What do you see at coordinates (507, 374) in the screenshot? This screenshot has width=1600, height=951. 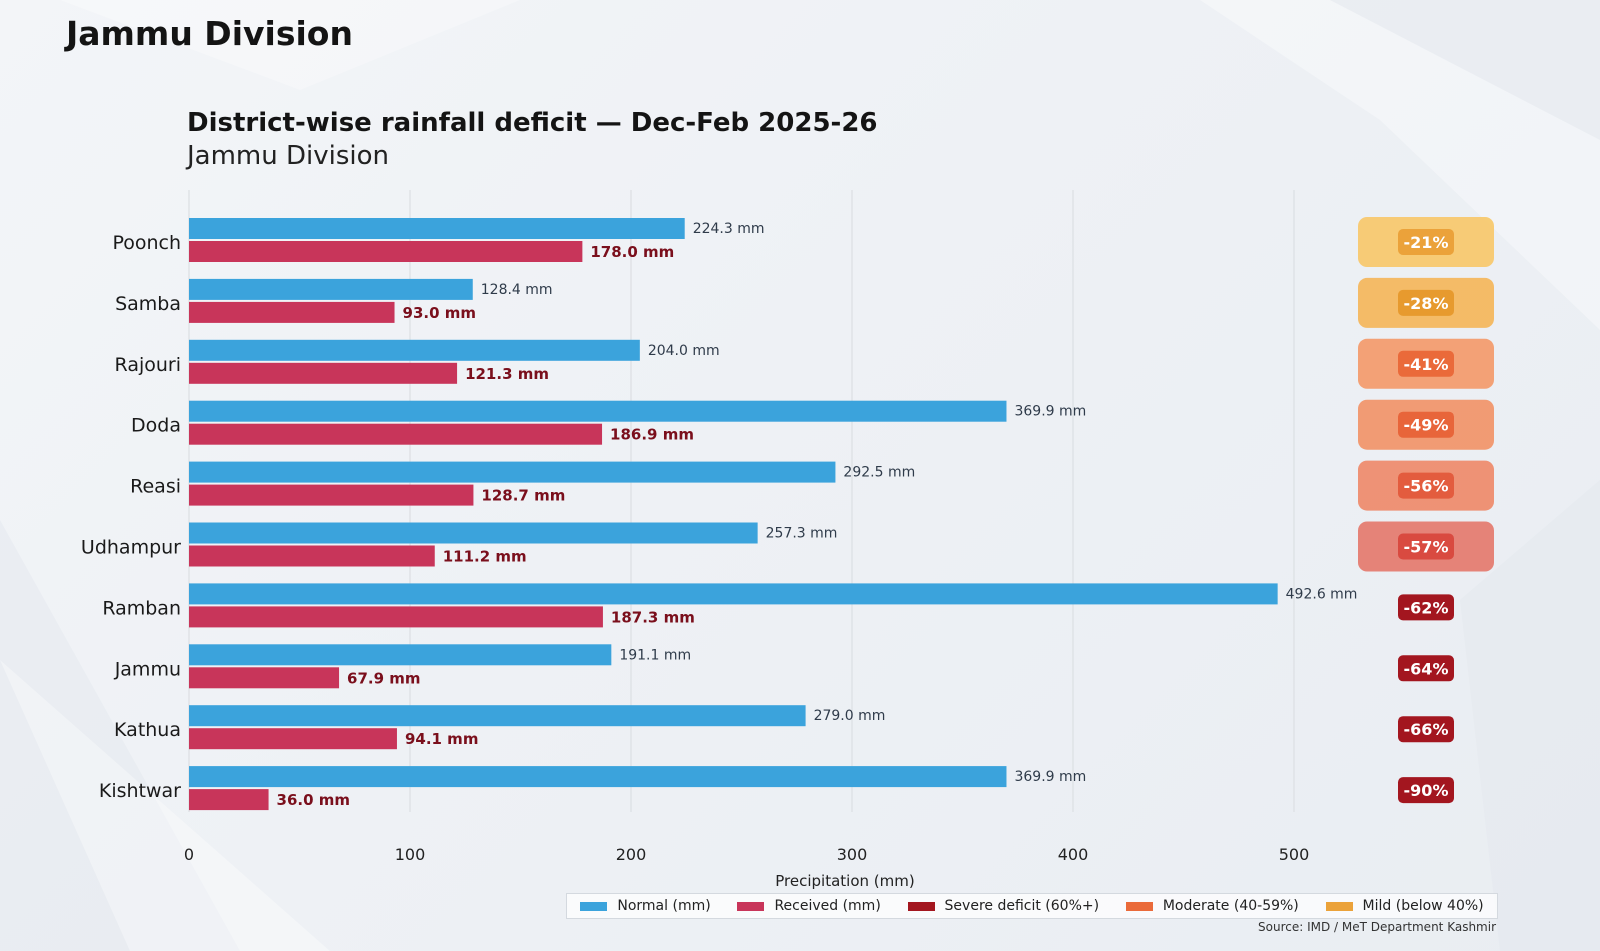 I see `data-label-received-rajouri: 121.3 mm` at bounding box center [507, 374].